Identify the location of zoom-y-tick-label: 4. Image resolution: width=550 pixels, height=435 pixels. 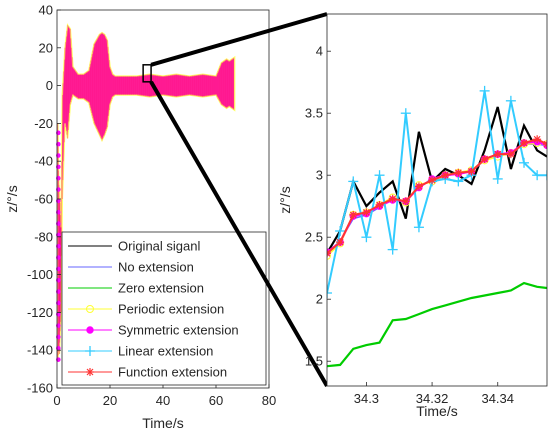
(319, 51).